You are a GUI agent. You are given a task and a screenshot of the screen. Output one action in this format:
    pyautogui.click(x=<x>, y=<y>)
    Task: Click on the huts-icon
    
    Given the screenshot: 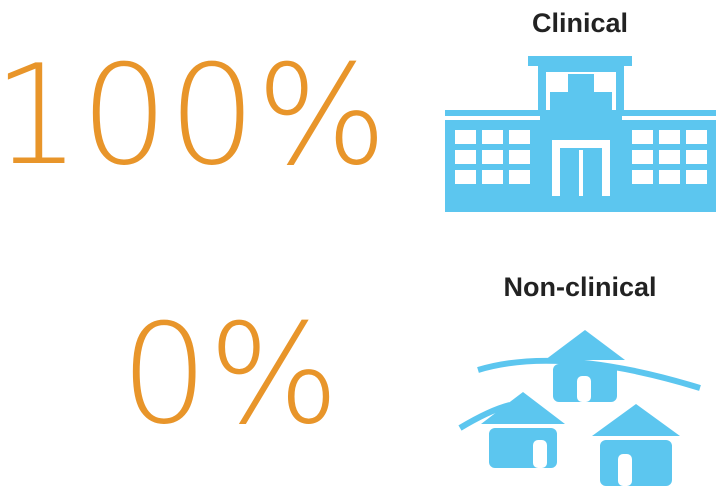 What is the action you would take?
    pyautogui.click(x=579, y=408)
    